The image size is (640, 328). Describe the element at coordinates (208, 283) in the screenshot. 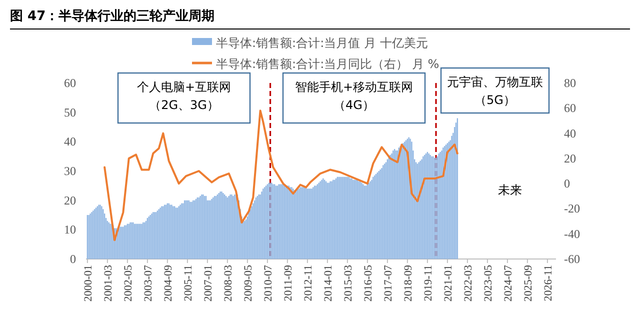

I see `x-tick-label: 2007-01` at that location.